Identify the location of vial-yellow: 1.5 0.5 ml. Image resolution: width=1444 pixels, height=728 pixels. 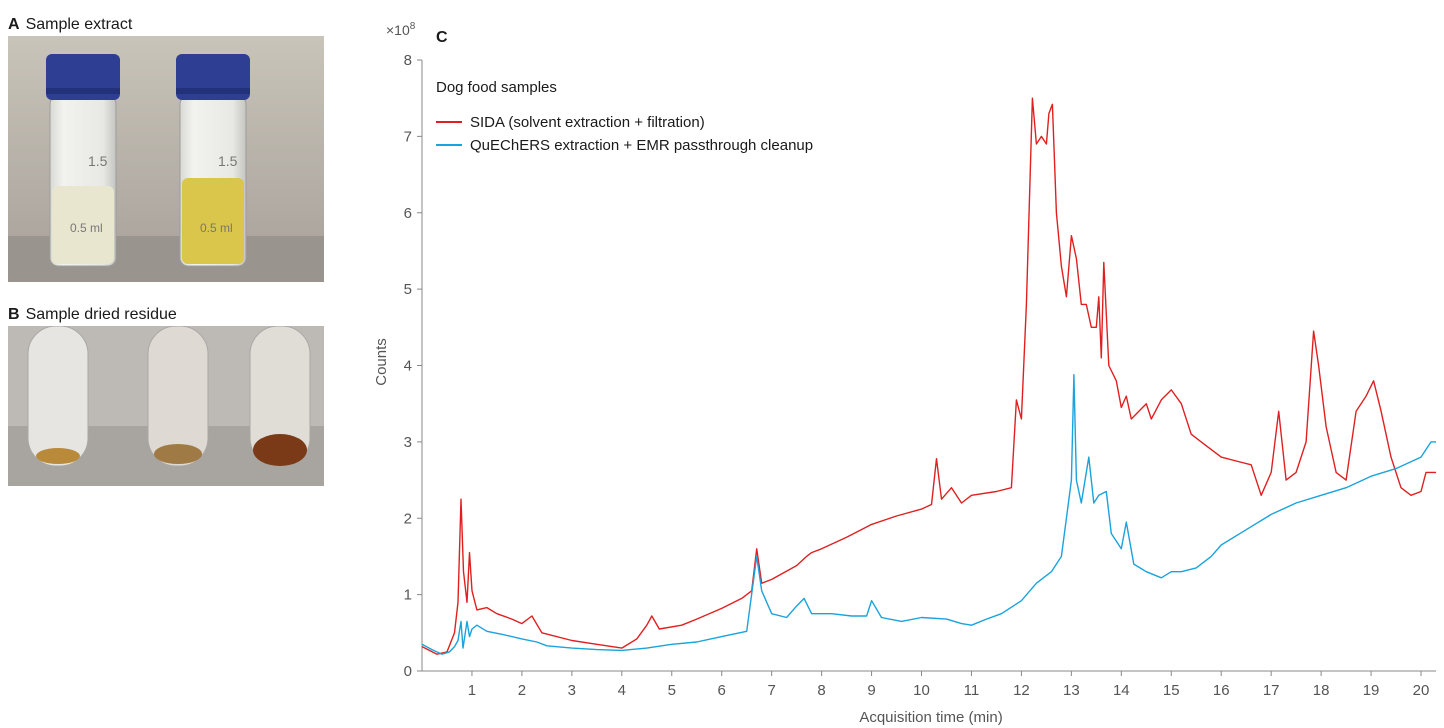
(213, 160).